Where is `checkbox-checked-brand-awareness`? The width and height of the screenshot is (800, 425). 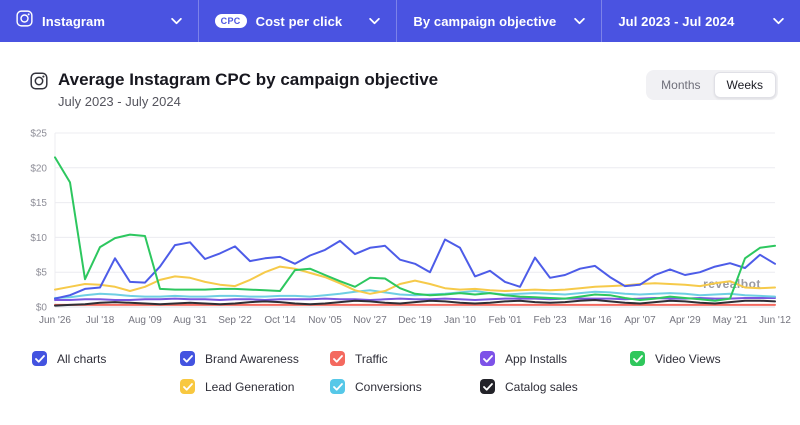
checkbox-checked-brand-awareness is located at coordinates (187, 358).